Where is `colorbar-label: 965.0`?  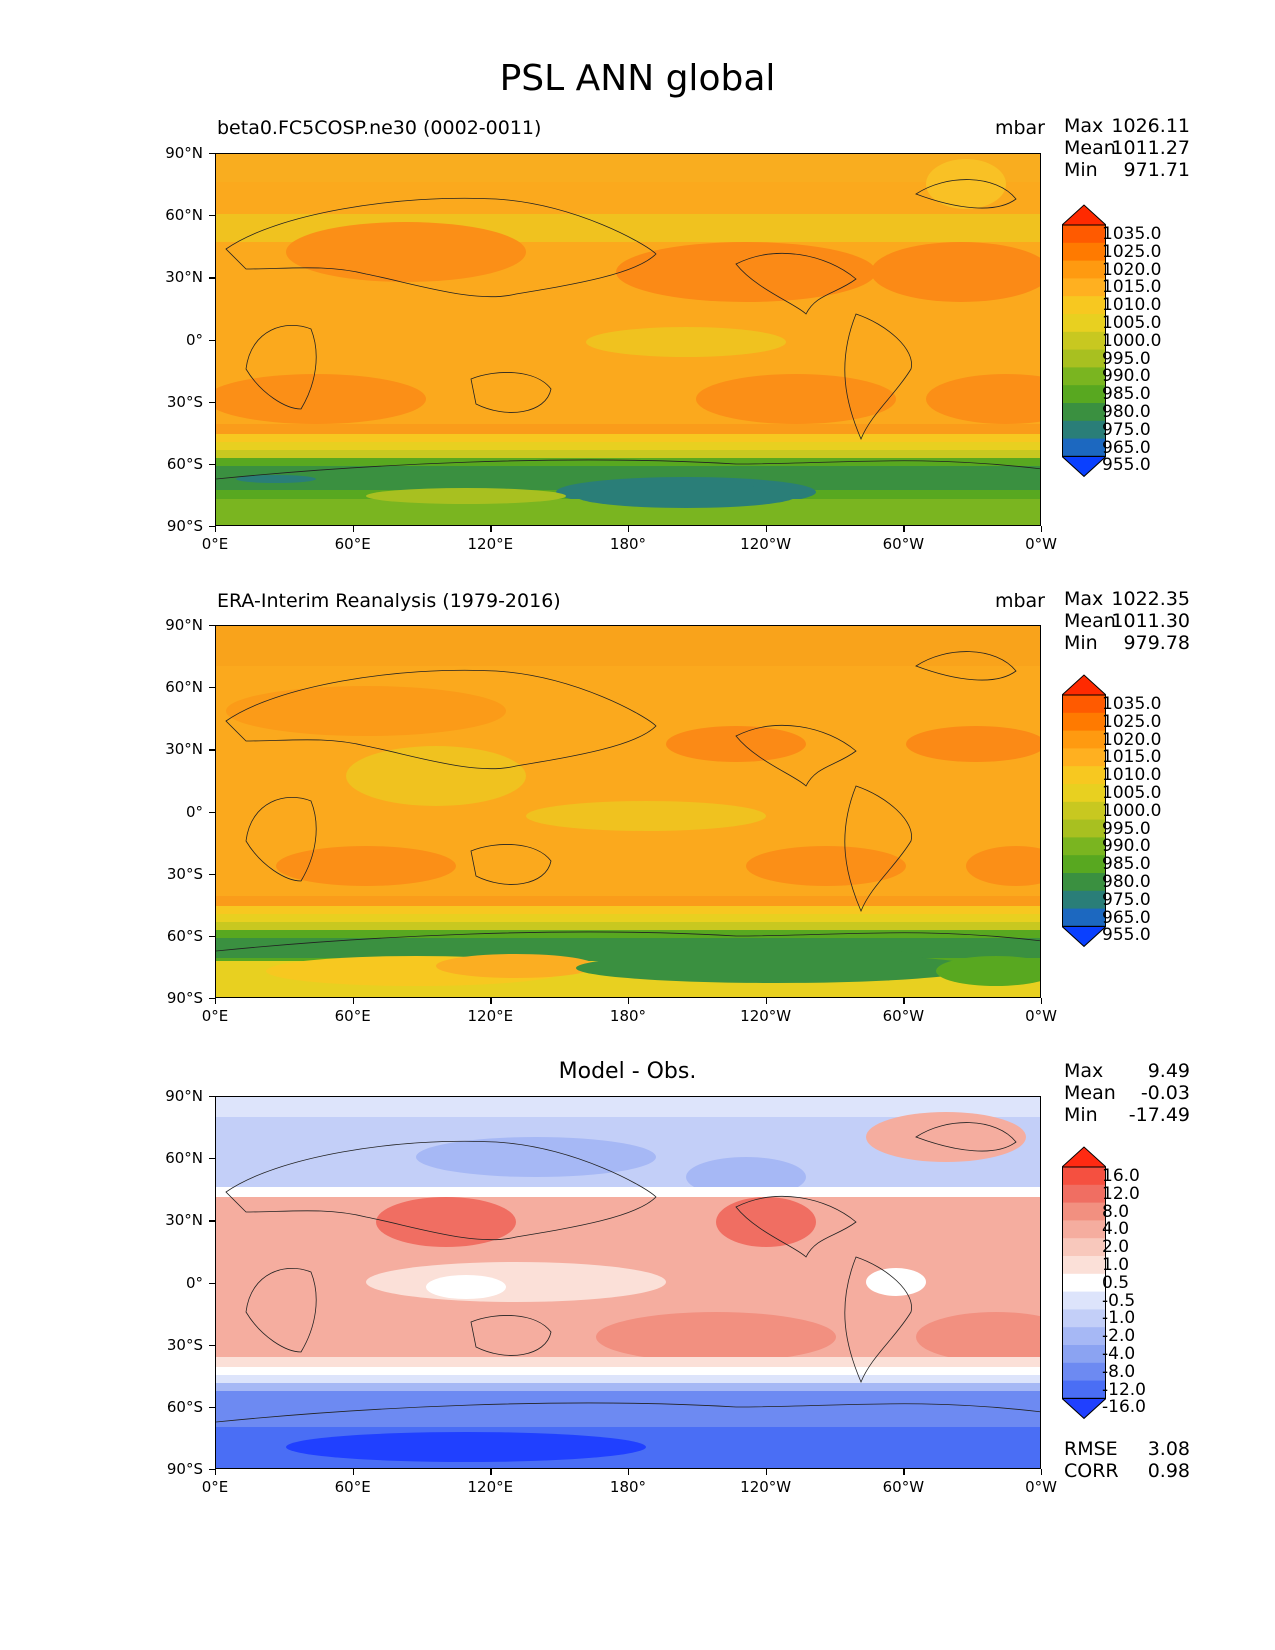 colorbar-label: 965.0 is located at coordinates (1126, 447).